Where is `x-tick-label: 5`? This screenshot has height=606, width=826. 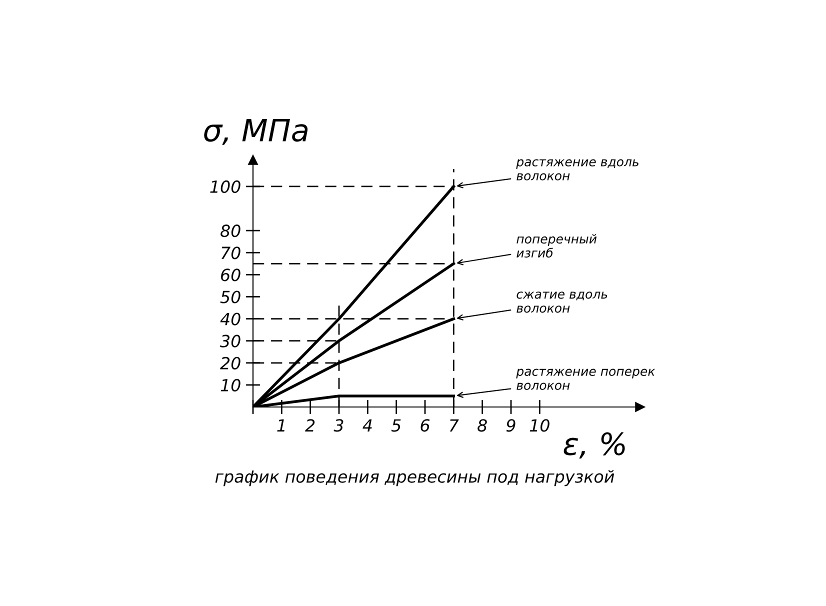
x-tick-label: 5 is located at coordinates (396, 425).